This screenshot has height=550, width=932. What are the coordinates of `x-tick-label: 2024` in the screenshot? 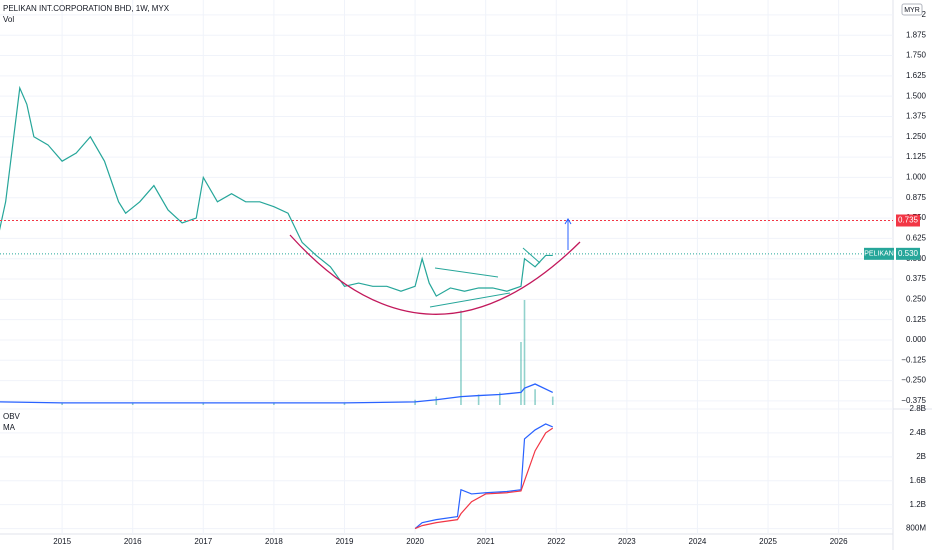 It's located at (698, 541).